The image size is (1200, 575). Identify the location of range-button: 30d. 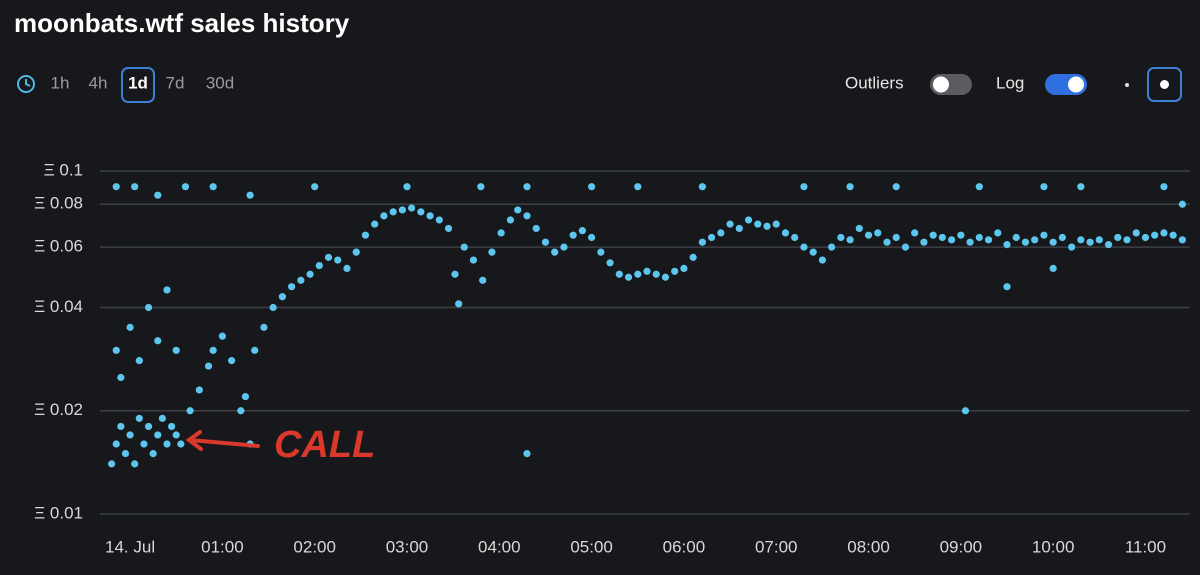
(220, 82).